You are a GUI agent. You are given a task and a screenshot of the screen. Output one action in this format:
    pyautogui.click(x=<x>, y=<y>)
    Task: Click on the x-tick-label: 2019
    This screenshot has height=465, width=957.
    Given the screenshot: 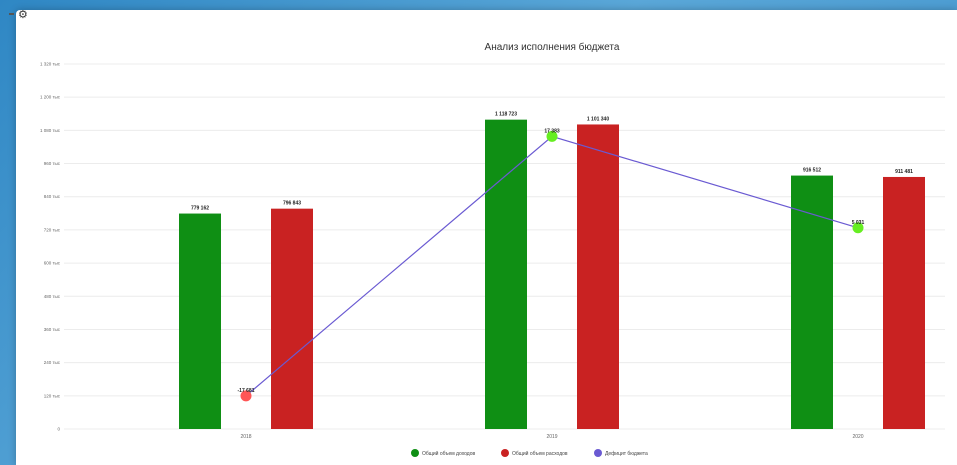 What is the action you would take?
    pyautogui.click(x=551, y=437)
    